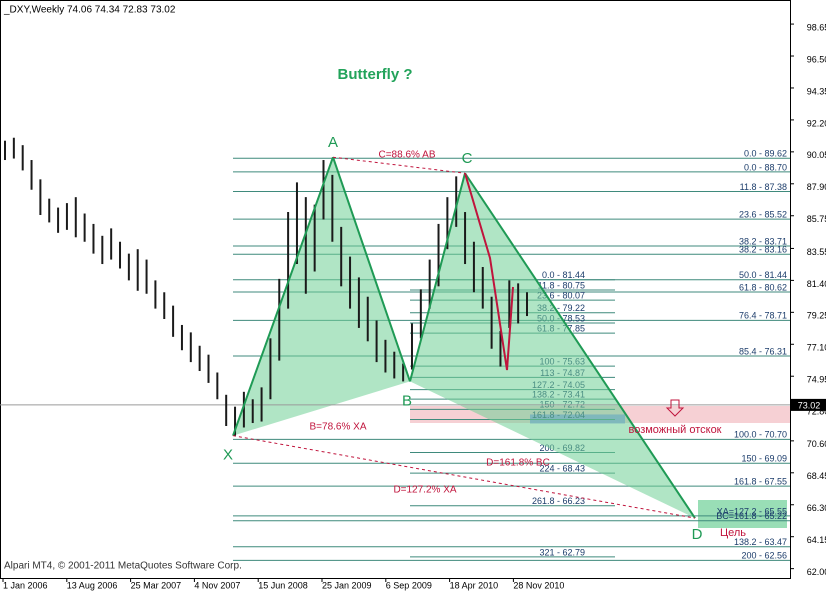  I want to click on fib-label: 0.0 - 89.62, so click(765, 154).